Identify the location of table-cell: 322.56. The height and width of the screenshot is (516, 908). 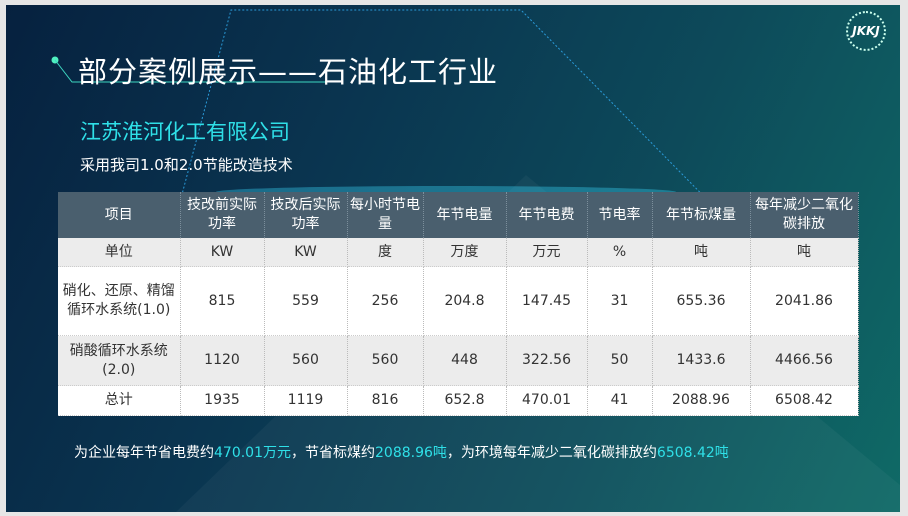
(547, 360).